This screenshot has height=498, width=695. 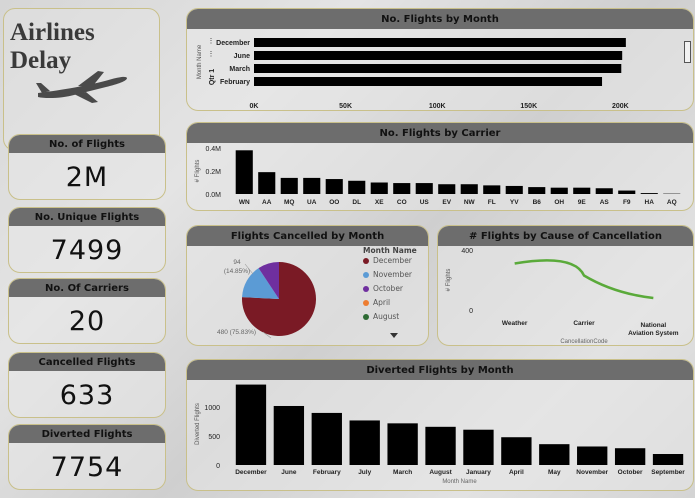 I want to click on kpi-card-cancelled: Cancelled Flights 633, so click(x=87, y=385).